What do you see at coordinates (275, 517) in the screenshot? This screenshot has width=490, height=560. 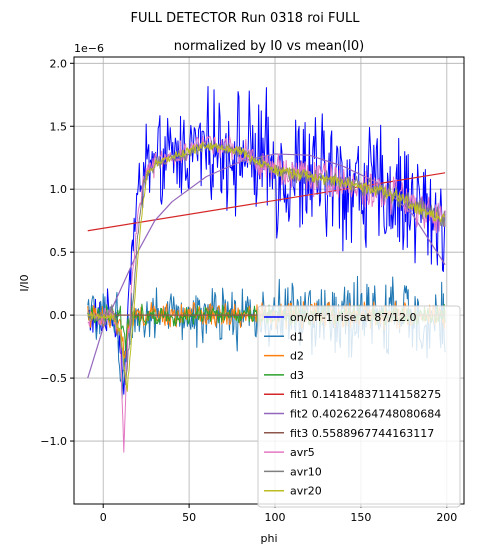 I see `x-tick-label: 100` at bounding box center [275, 517].